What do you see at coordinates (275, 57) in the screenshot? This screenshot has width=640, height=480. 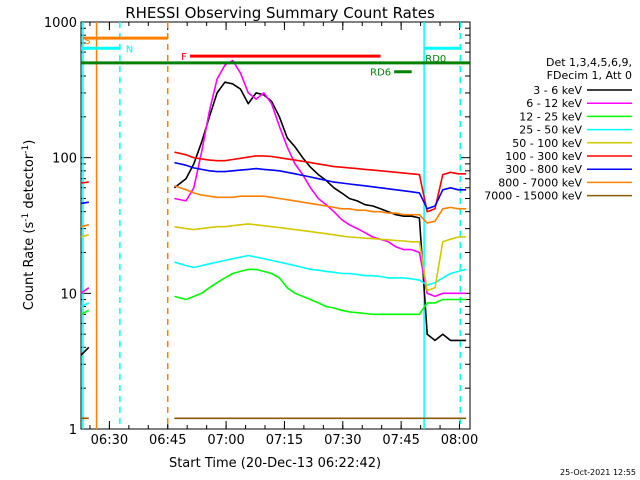 I see `flag-bars: S N F RD0 RD6` at bounding box center [275, 57].